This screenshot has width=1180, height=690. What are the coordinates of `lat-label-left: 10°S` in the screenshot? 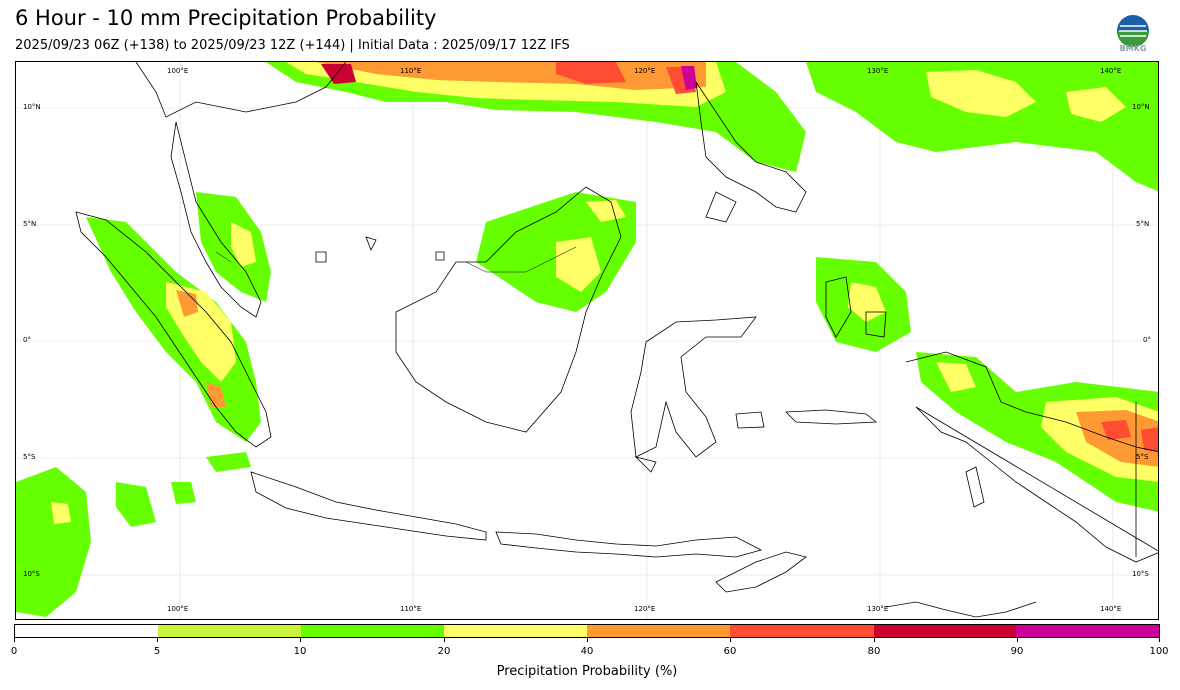 It's located at (31, 574).